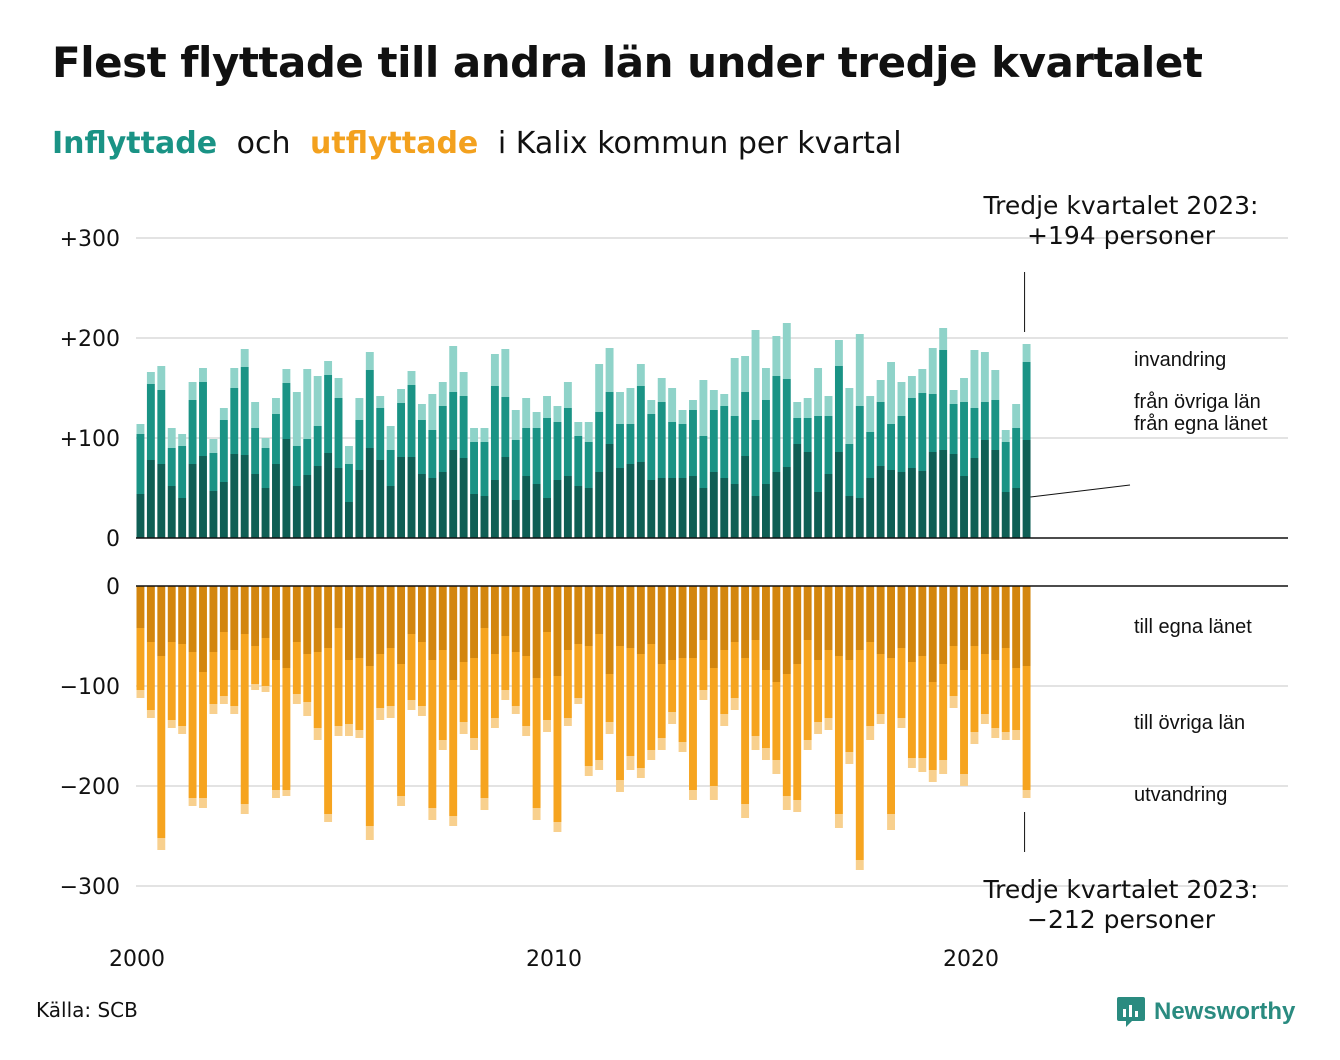 This screenshot has height=1060, width=1340. I want to click on xtick-label: 2010, so click(554, 959).